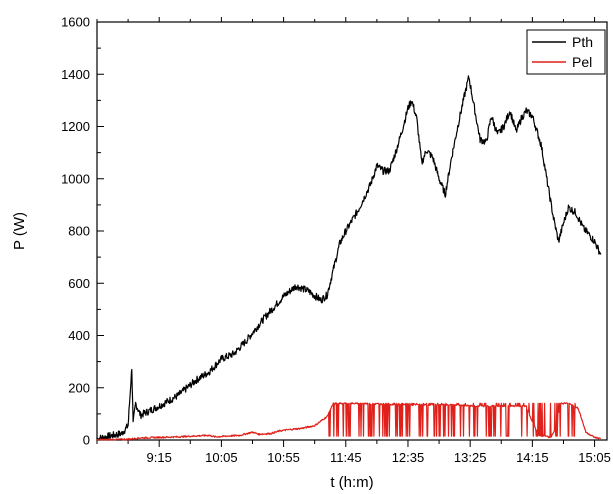 The image size is (613, 494). I want to click on y-tick-label: 600, so click(79, 283).